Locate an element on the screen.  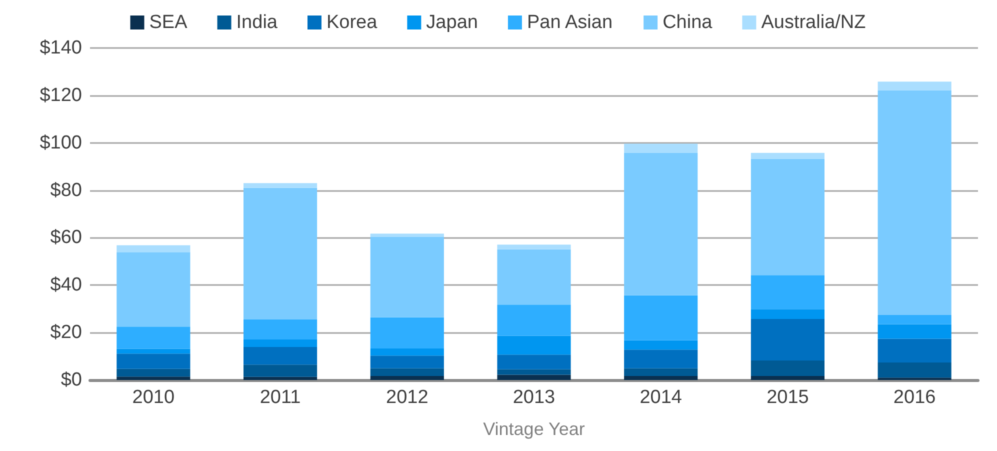
legend-label: Korea is located at coordinates (352, 22).